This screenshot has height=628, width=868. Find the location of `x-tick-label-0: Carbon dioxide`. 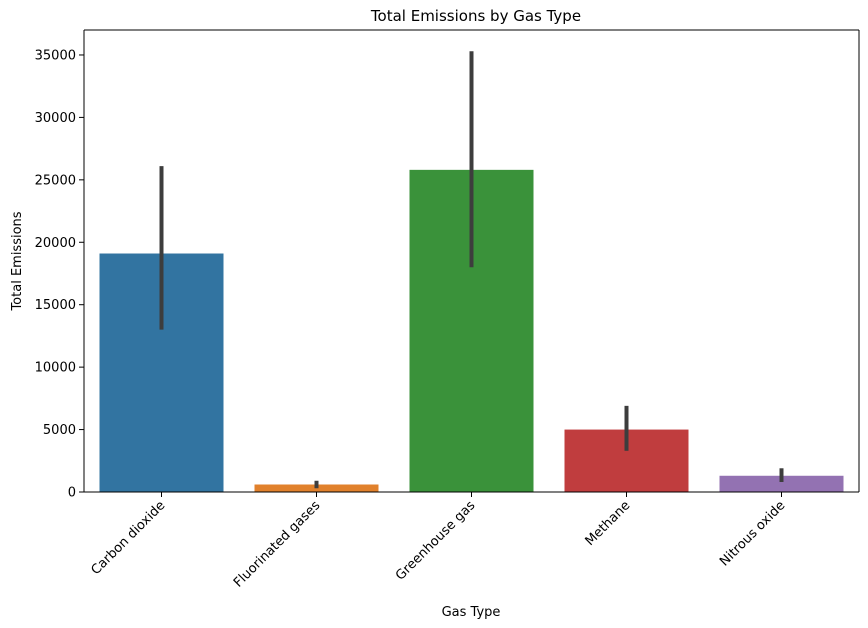

x-tick-label-0: Carbon dioxide is located at coordinates (128, 538).